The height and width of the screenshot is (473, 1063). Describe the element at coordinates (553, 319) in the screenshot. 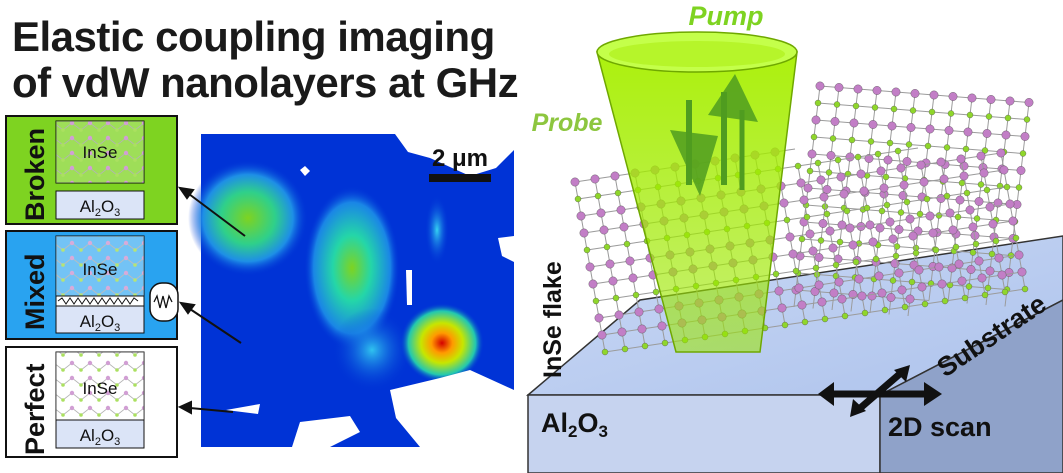

I see `insee-flake-label: InSe flake` at that location.